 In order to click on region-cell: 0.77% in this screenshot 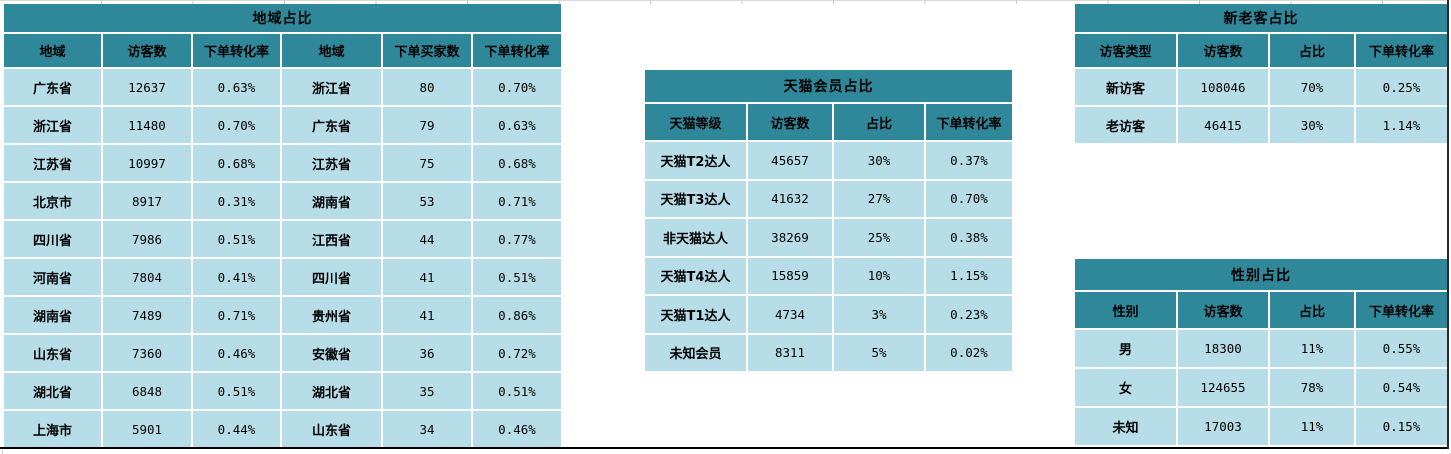, I will do `click(517, 239)`.